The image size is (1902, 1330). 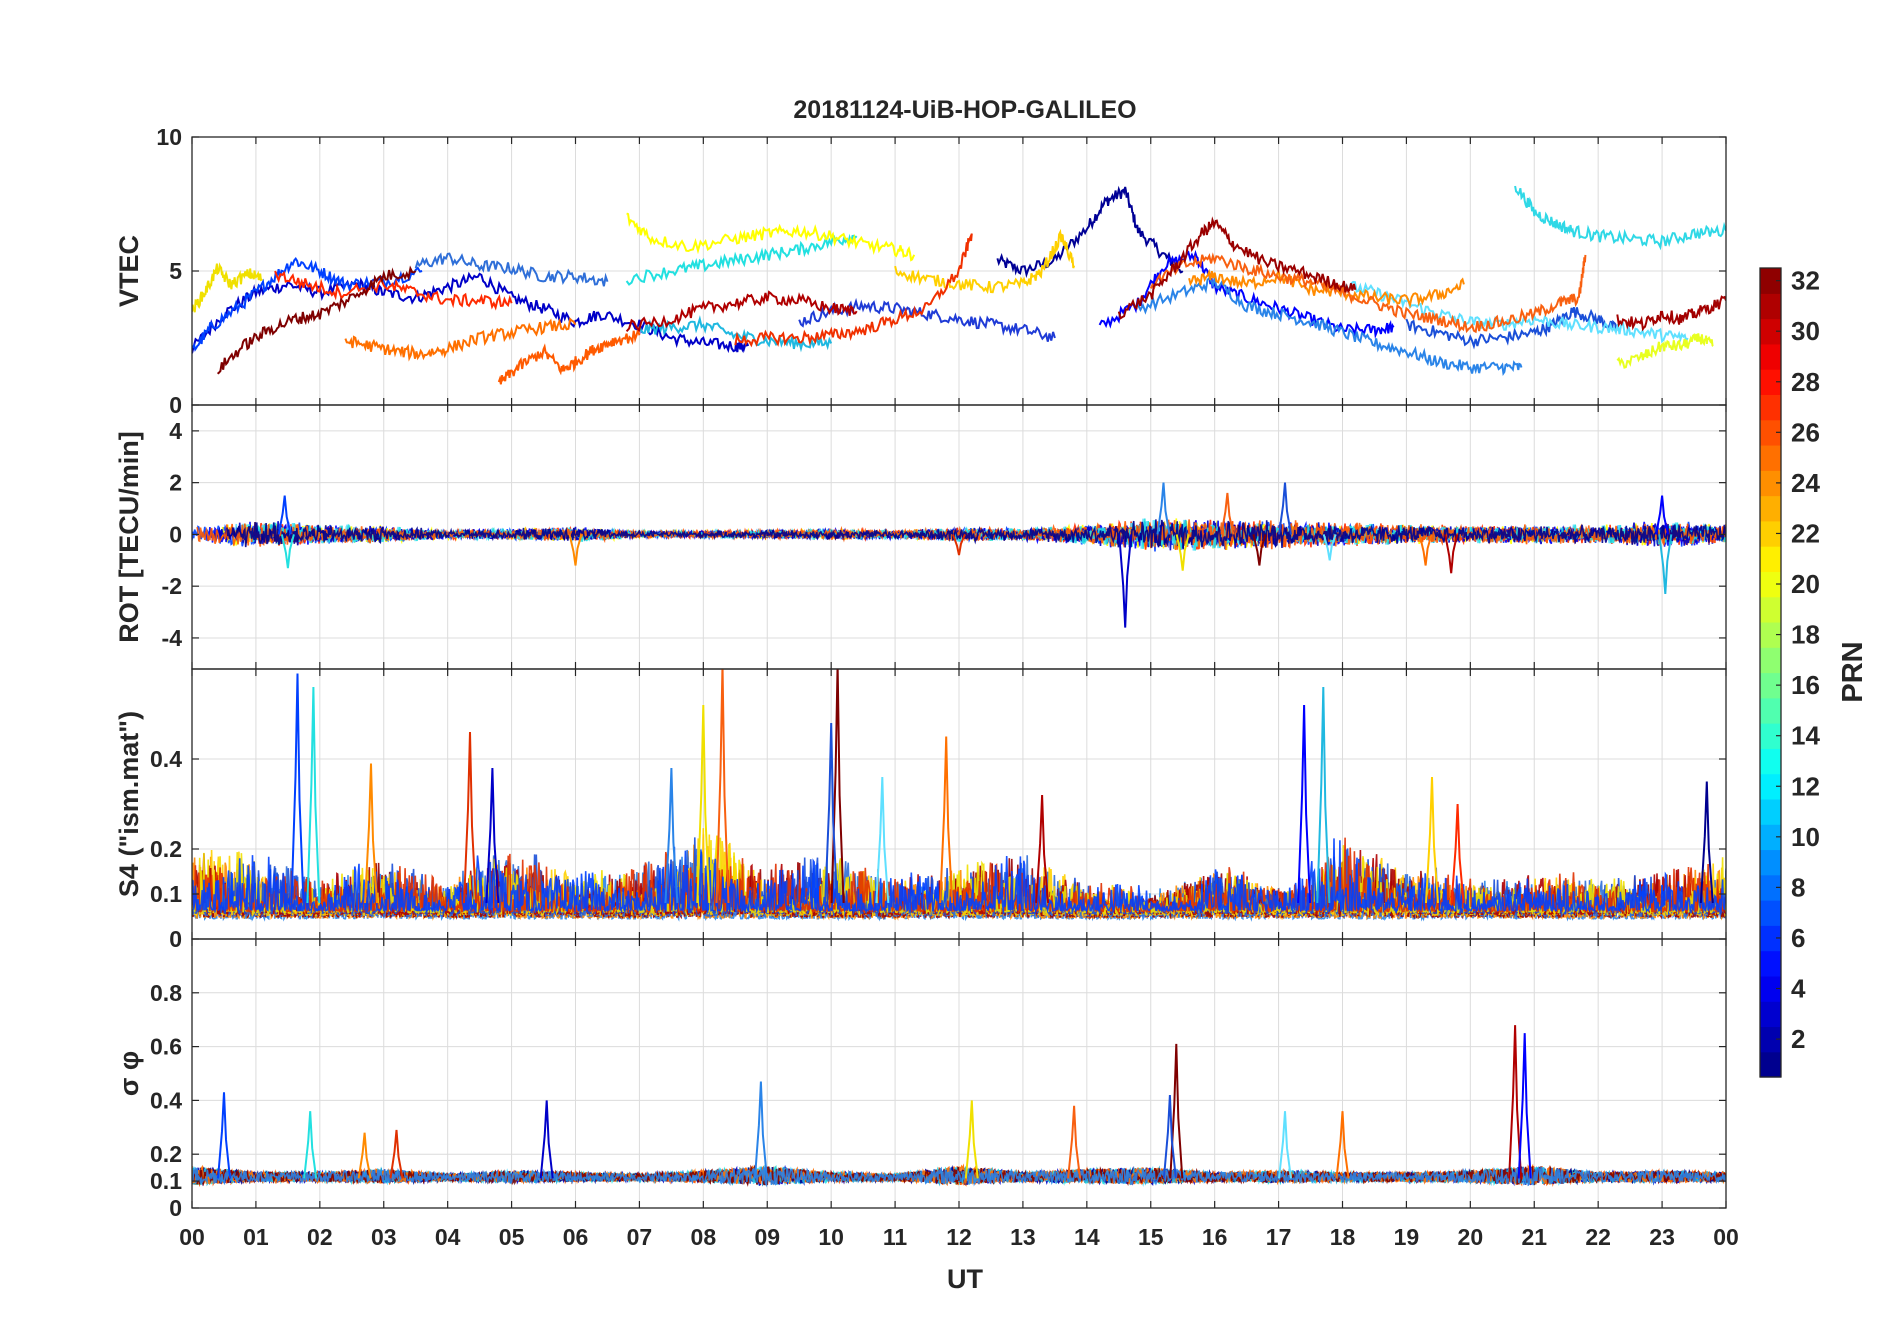 I want to click on y-tick-label: 0.2, so click(x=166, y=1154).